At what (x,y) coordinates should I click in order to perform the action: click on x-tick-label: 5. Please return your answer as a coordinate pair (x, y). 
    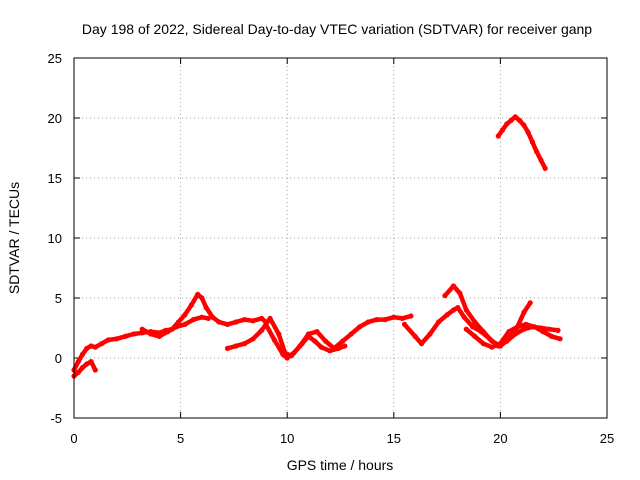
    Looking at the image, I should click on (180, 438).